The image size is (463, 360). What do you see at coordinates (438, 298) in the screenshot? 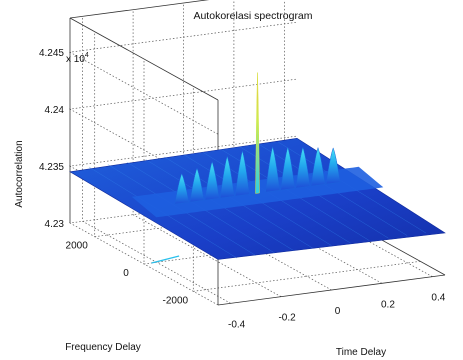
I see `x-tick-label: 0.4` at bounding box center [438, 298].